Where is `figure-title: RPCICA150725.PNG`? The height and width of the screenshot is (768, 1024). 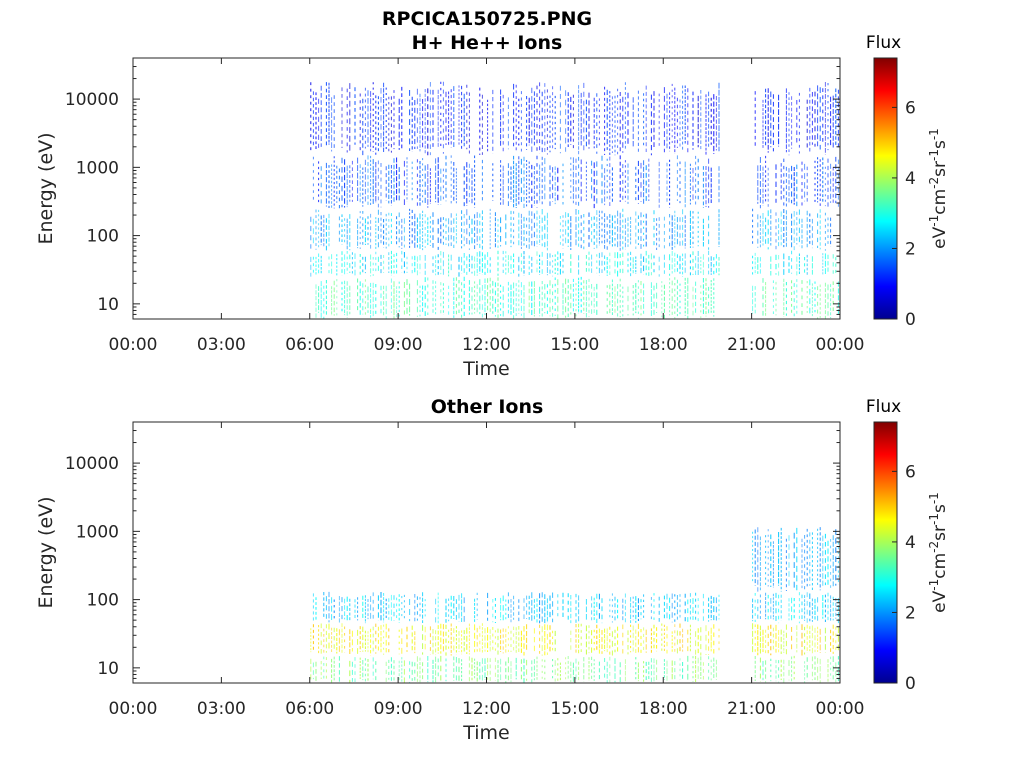
figure-title: RPCICA150725.PNG is located at coordinates (487, 19).